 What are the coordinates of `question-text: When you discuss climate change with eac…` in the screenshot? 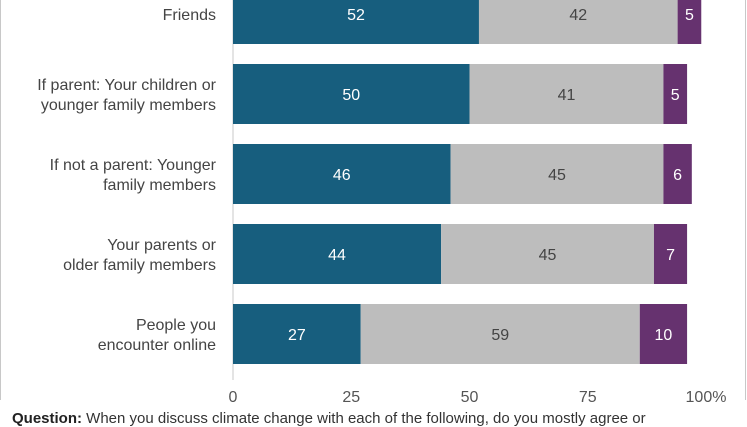 It's located at (366, 418).